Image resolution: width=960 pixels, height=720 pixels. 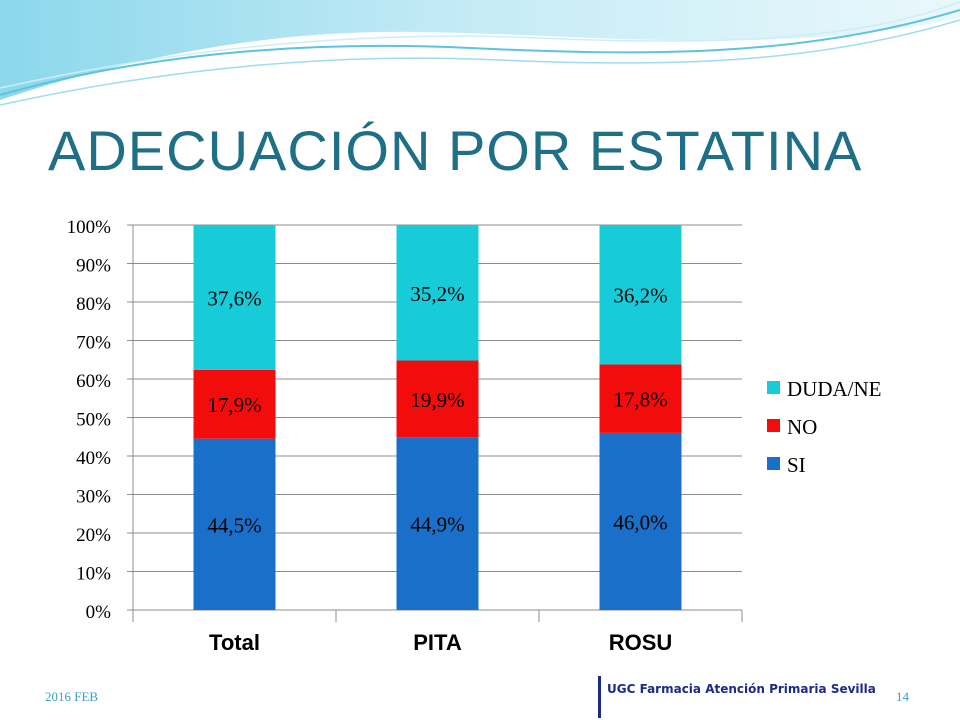 What do you see at coordinates (93, 535) in the screenshot?
I see `y-tick-label: 20%` at bounding box center [93, 535].